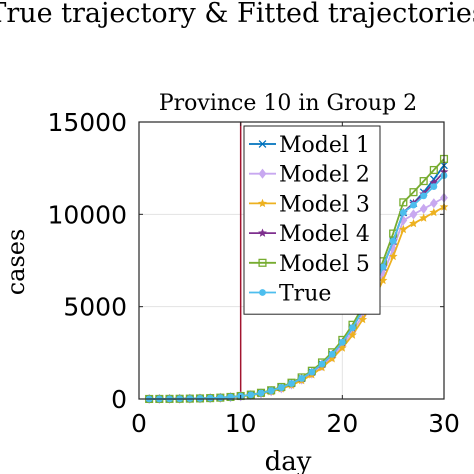 This screenshot has height=474, width=474. I want to click on y-tick-label: 0, so click(119, 399).